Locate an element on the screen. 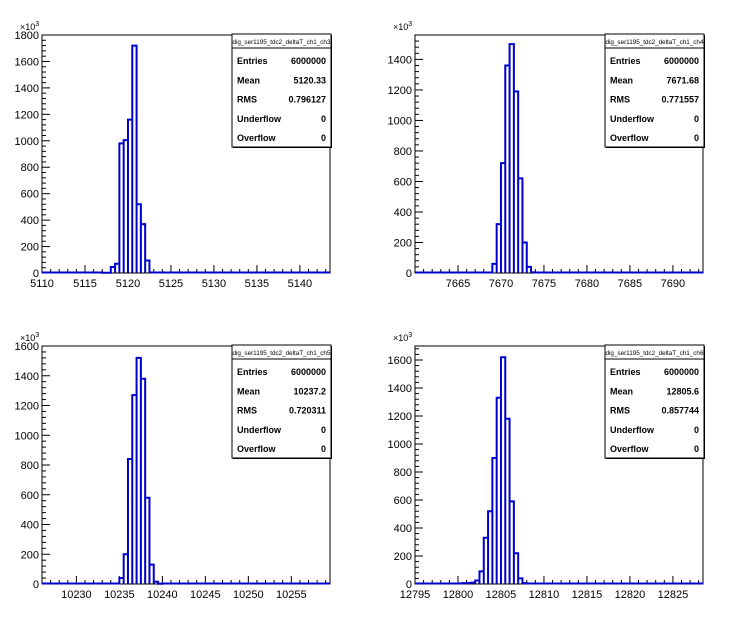 The height and width of the screenshot is (622, 746). x-tick-label: 10240 is located at coordinates (162, 595).